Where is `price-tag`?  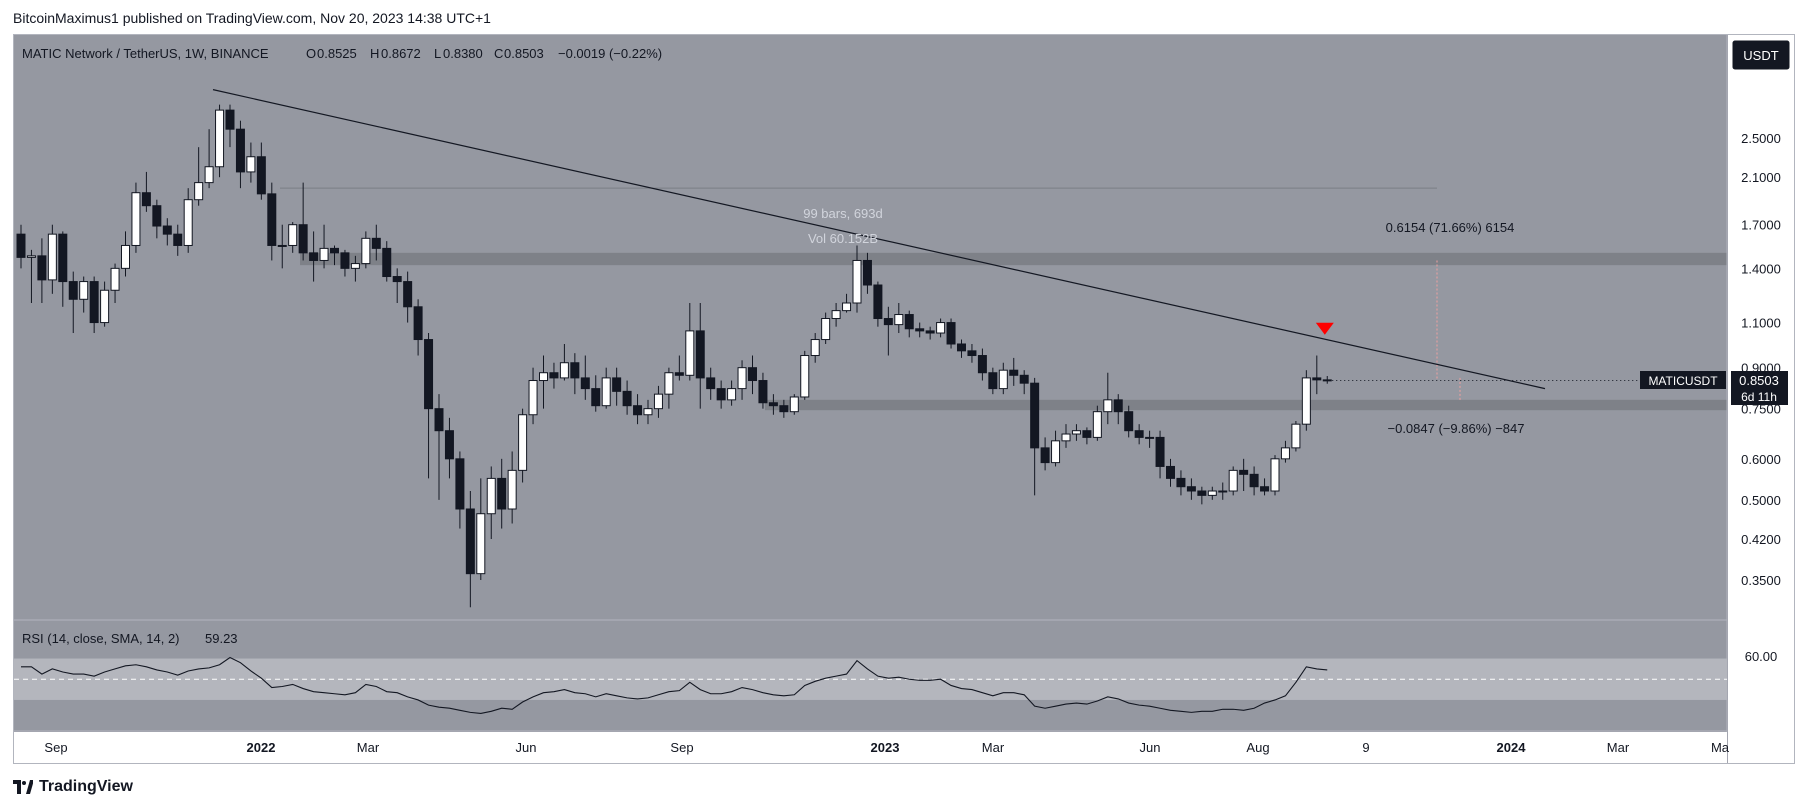 price-tag is located at coordinates (1759, 388).